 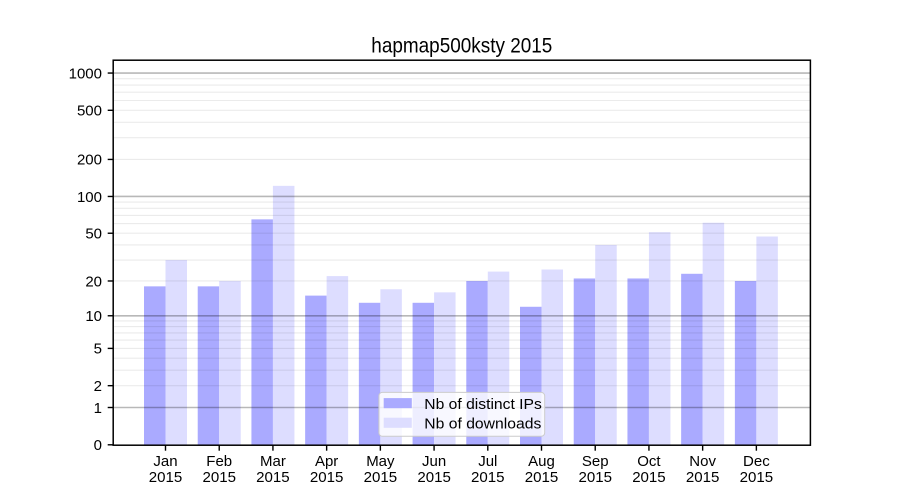 I want to click on svg-text: Feb, so click(x=219, y=461).